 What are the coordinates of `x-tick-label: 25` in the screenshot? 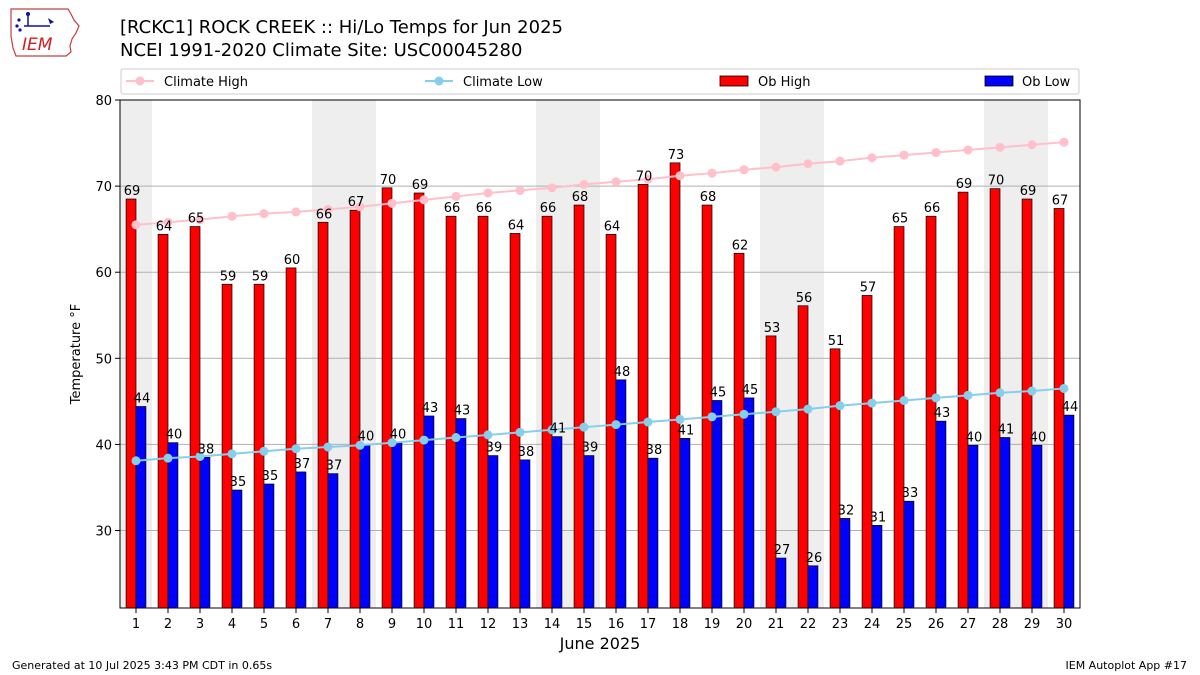 It's located at (904, 624).